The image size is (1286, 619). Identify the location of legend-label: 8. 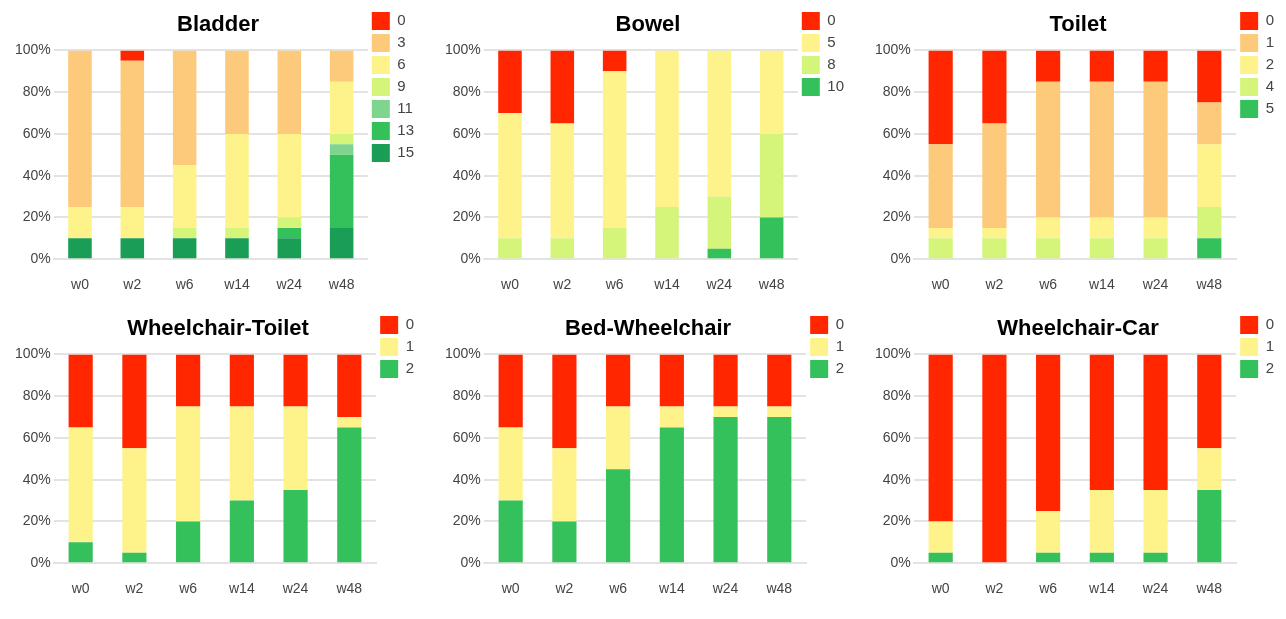
(831, 64).